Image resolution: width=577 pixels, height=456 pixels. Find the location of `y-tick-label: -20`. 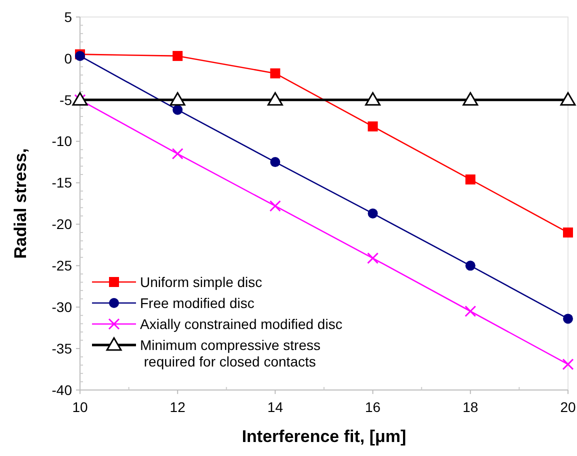

y-tick-label: -20 is located at coordinates (62, 224).